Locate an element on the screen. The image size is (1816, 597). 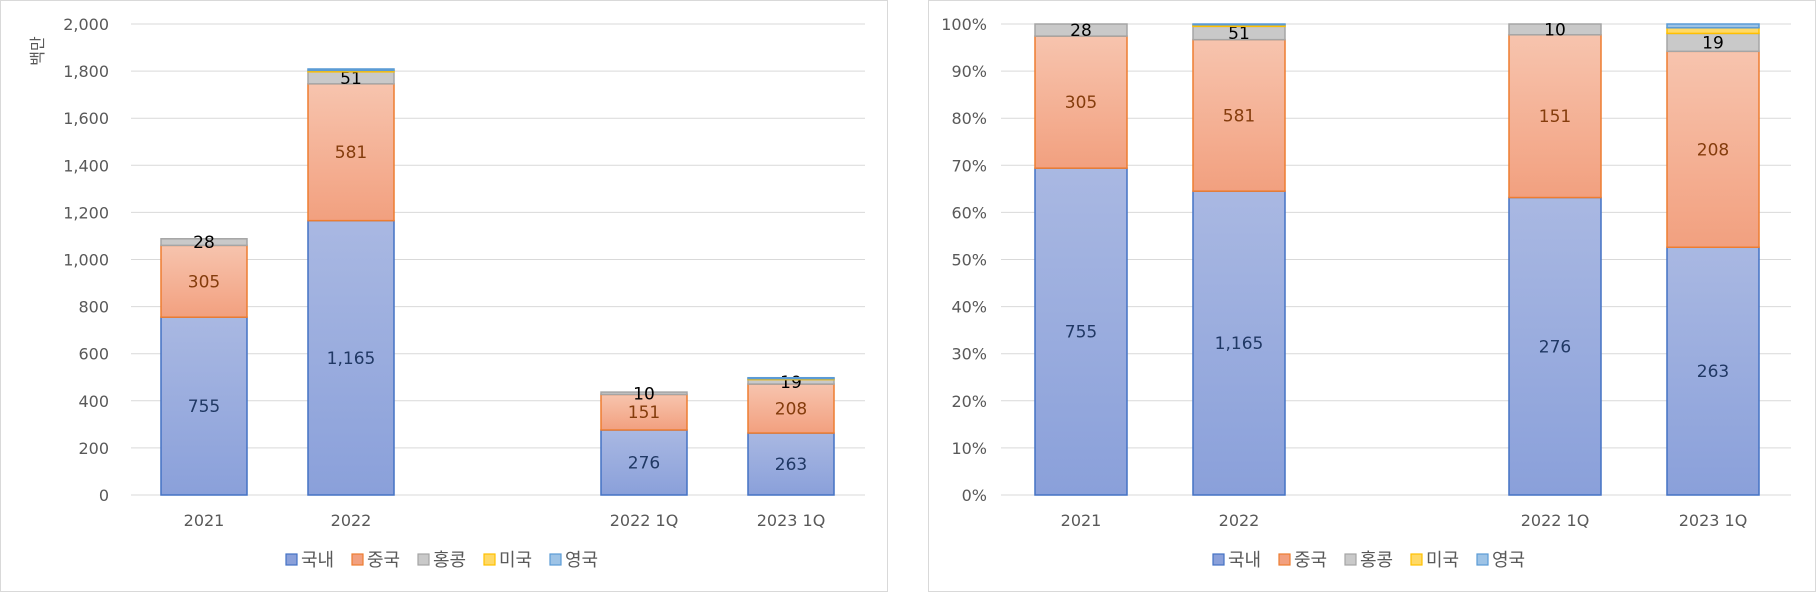
y-tick-label: 100% is located at coordinates (964, 24).